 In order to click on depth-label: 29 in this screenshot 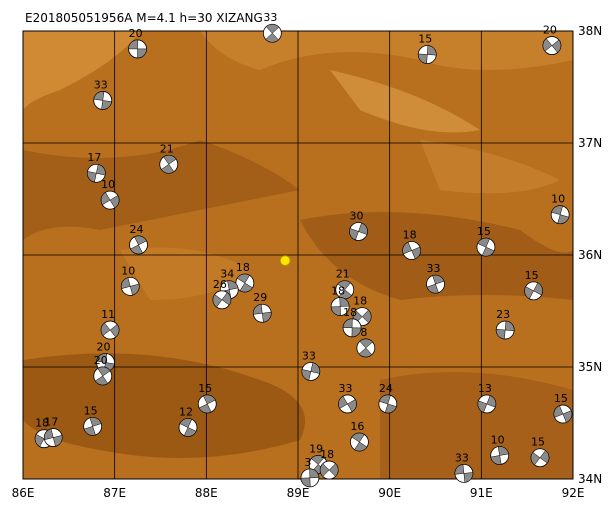, I will do `click(260, 297)`.